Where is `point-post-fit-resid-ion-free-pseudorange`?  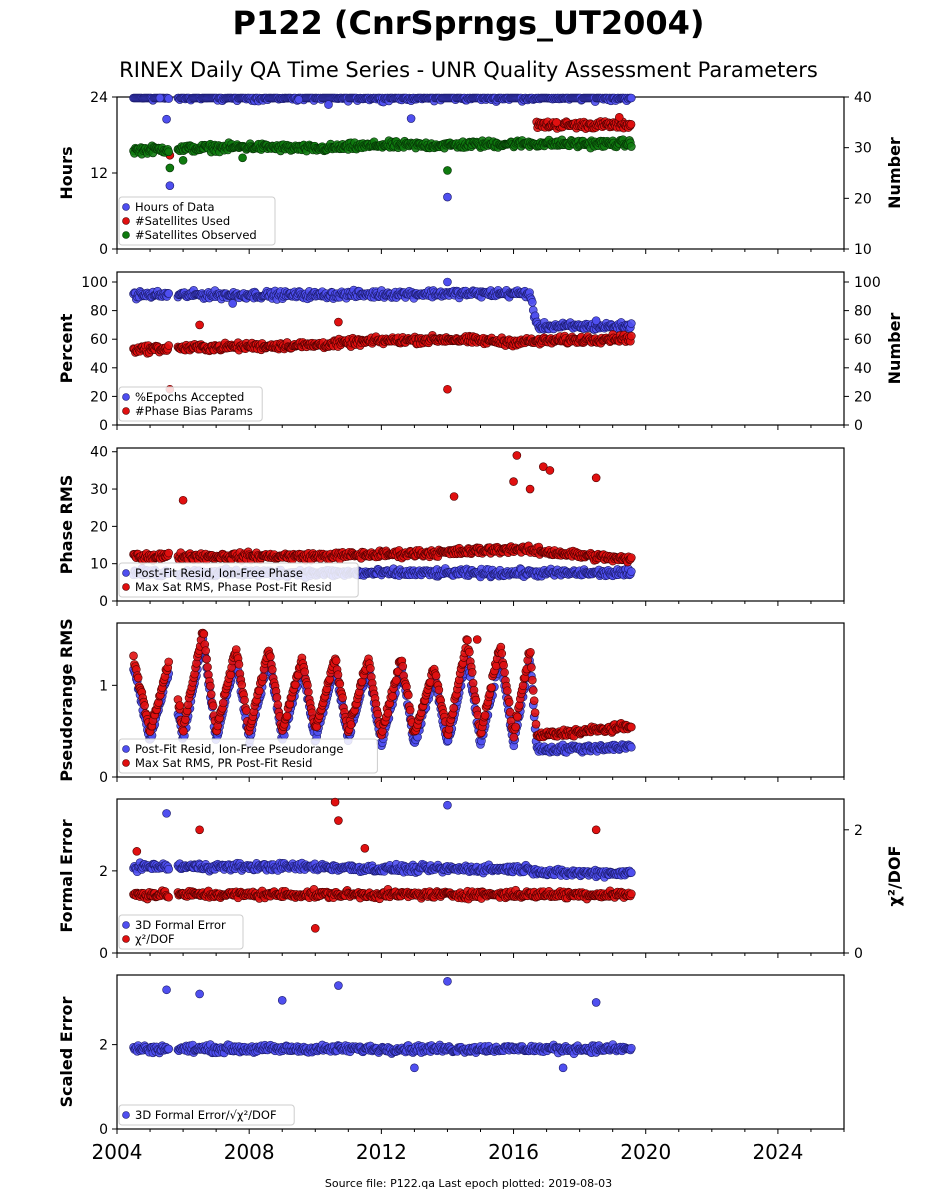
point-post-fit-resid-ion-free-pseudorange is located at coordinates (631, 747).